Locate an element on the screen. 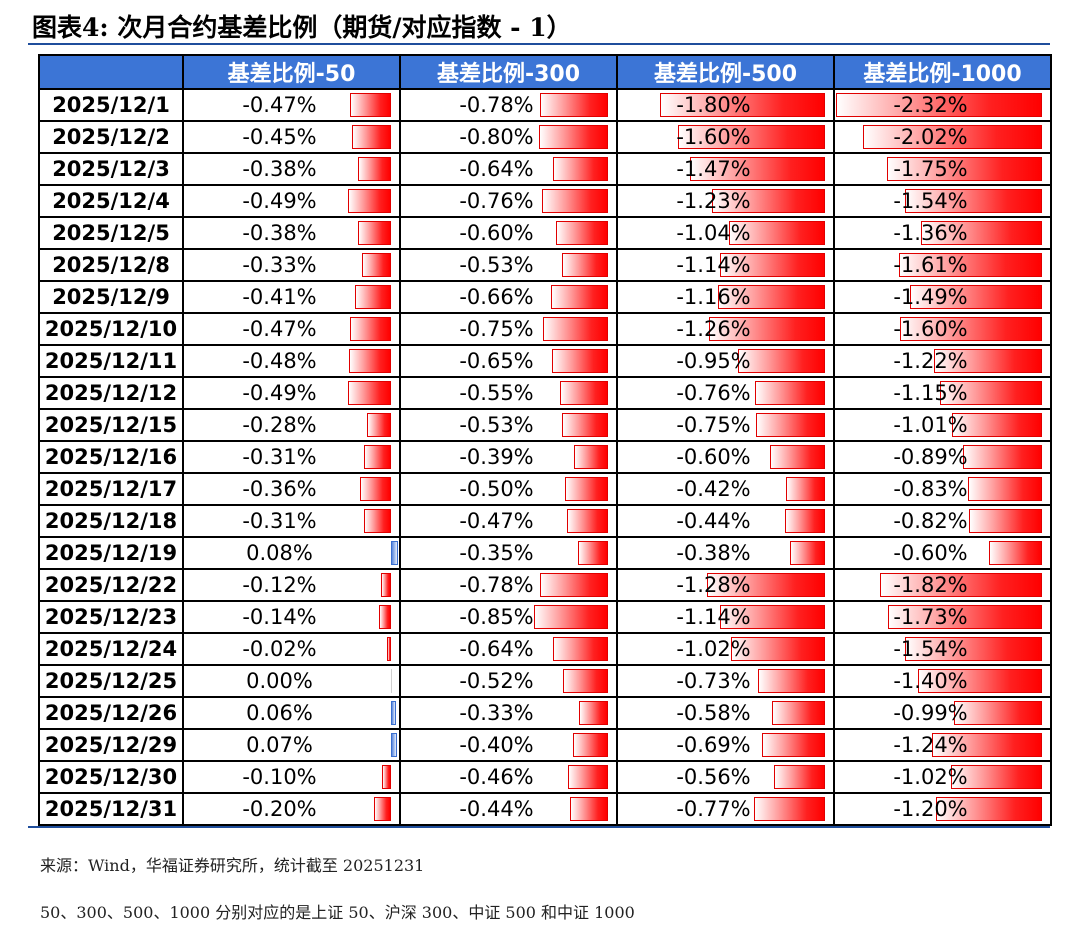  value-cell: -1.02% is located at coordinates (942, 777).